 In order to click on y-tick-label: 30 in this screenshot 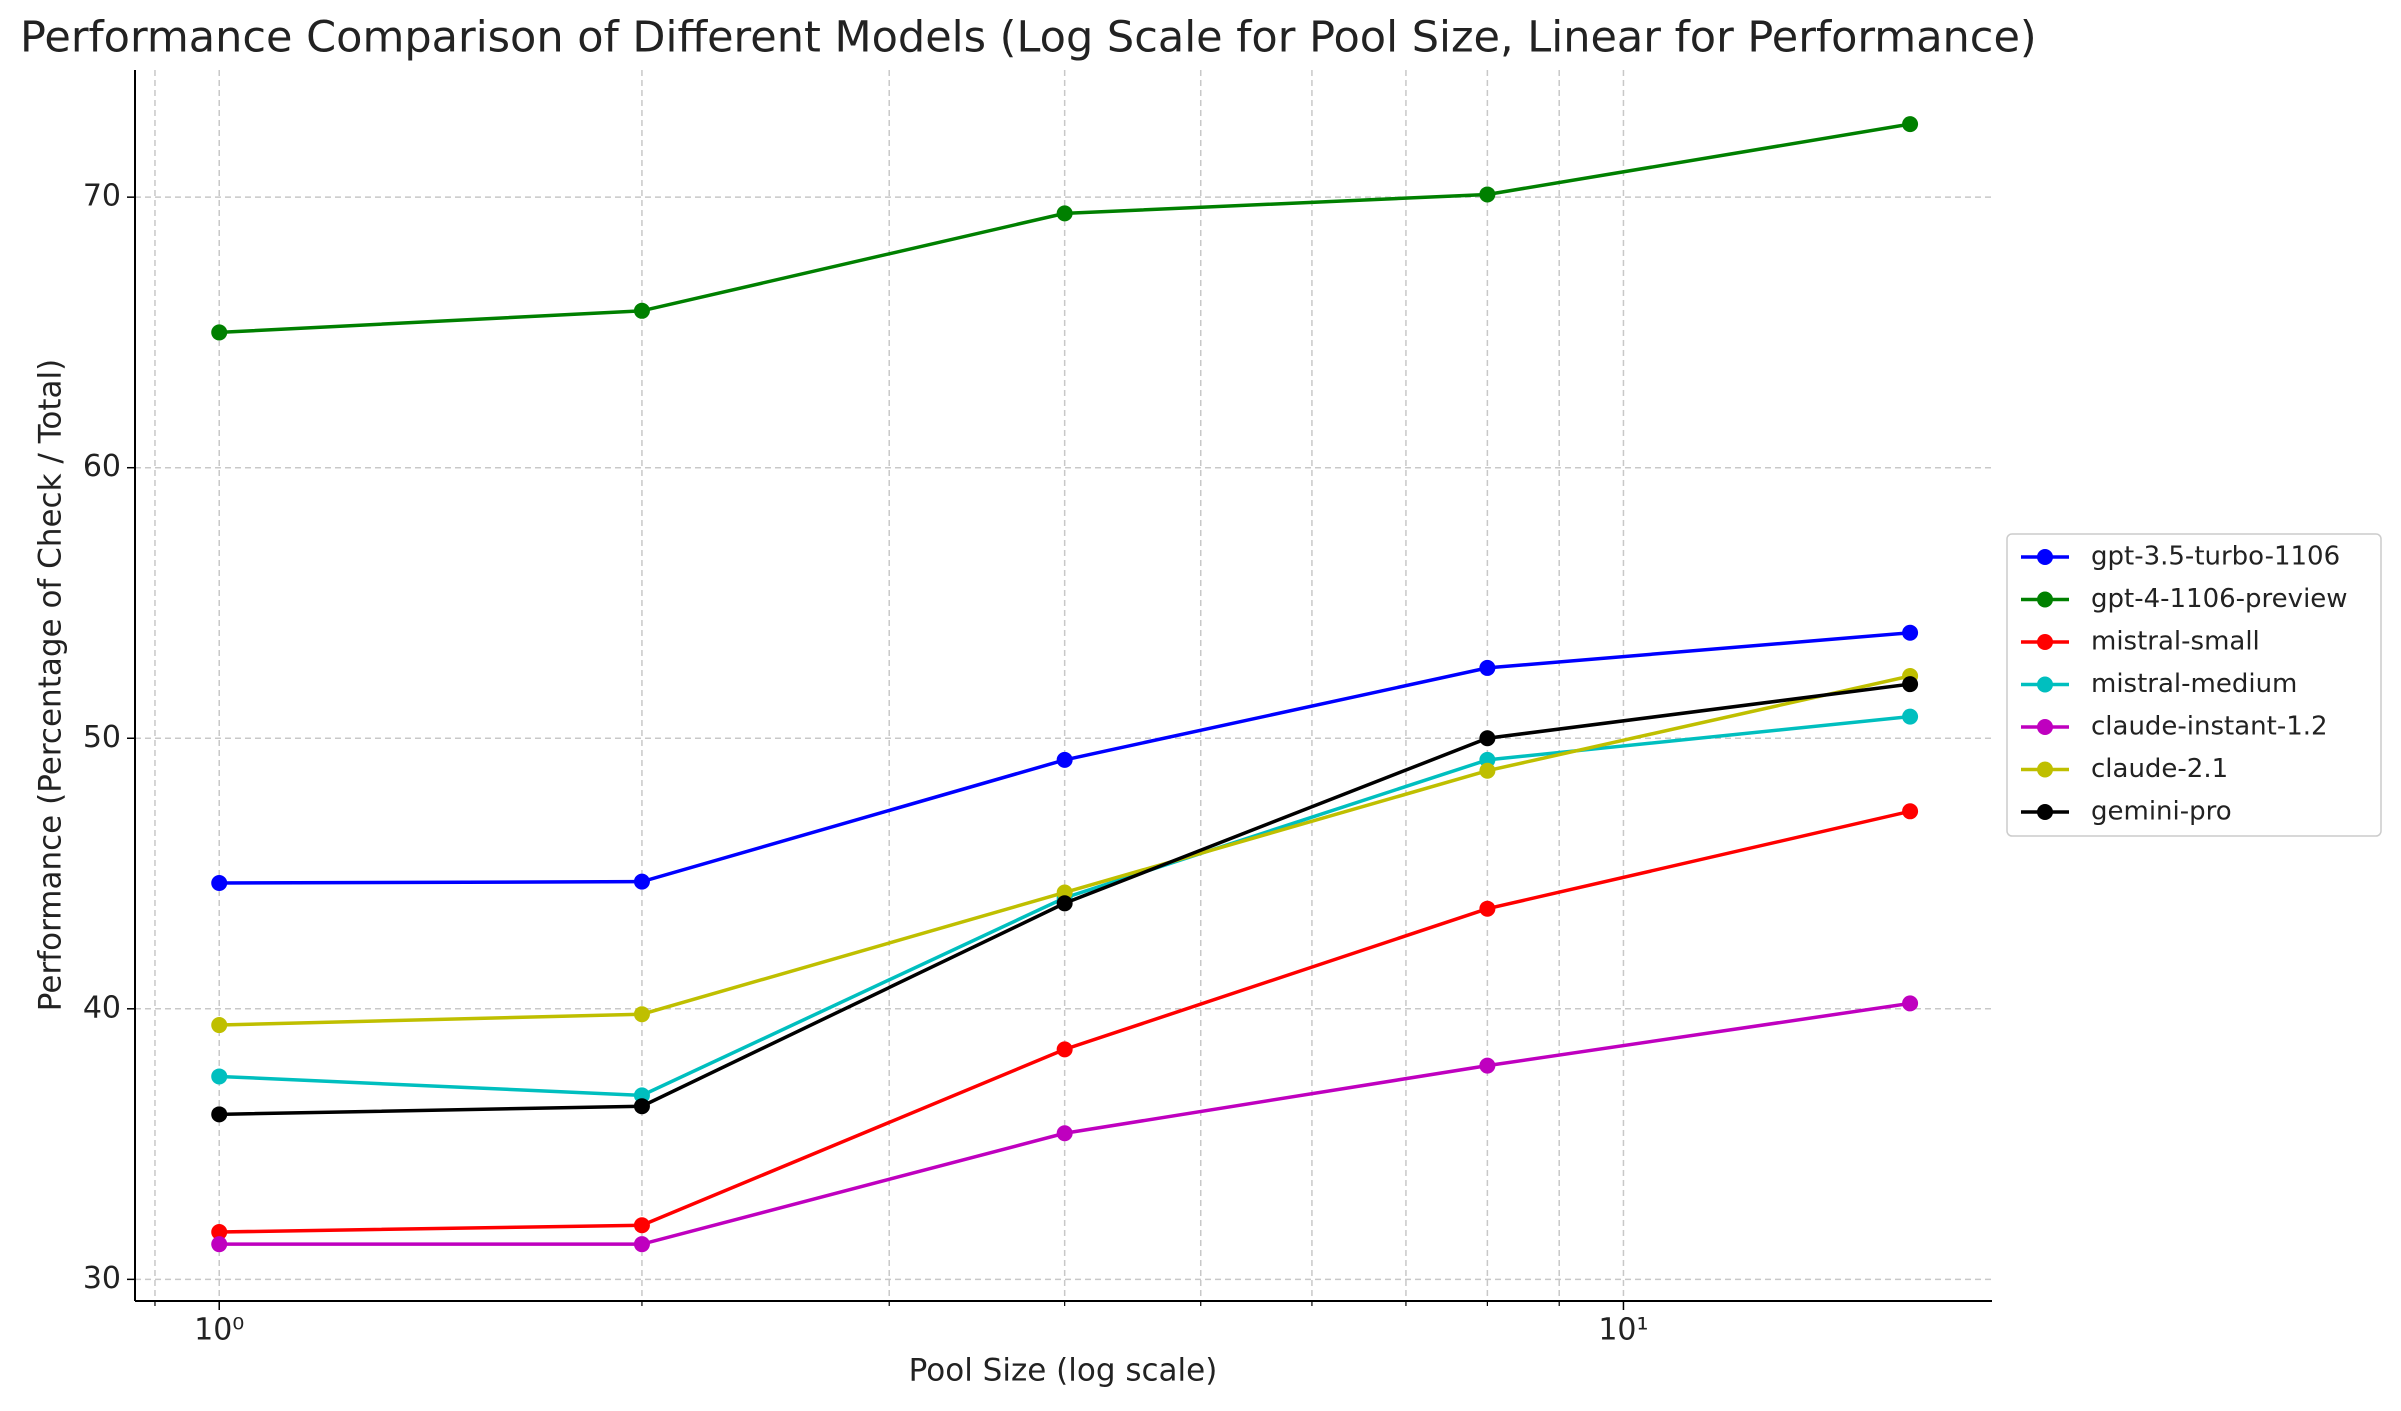, I will do `click(102, 1278)`.